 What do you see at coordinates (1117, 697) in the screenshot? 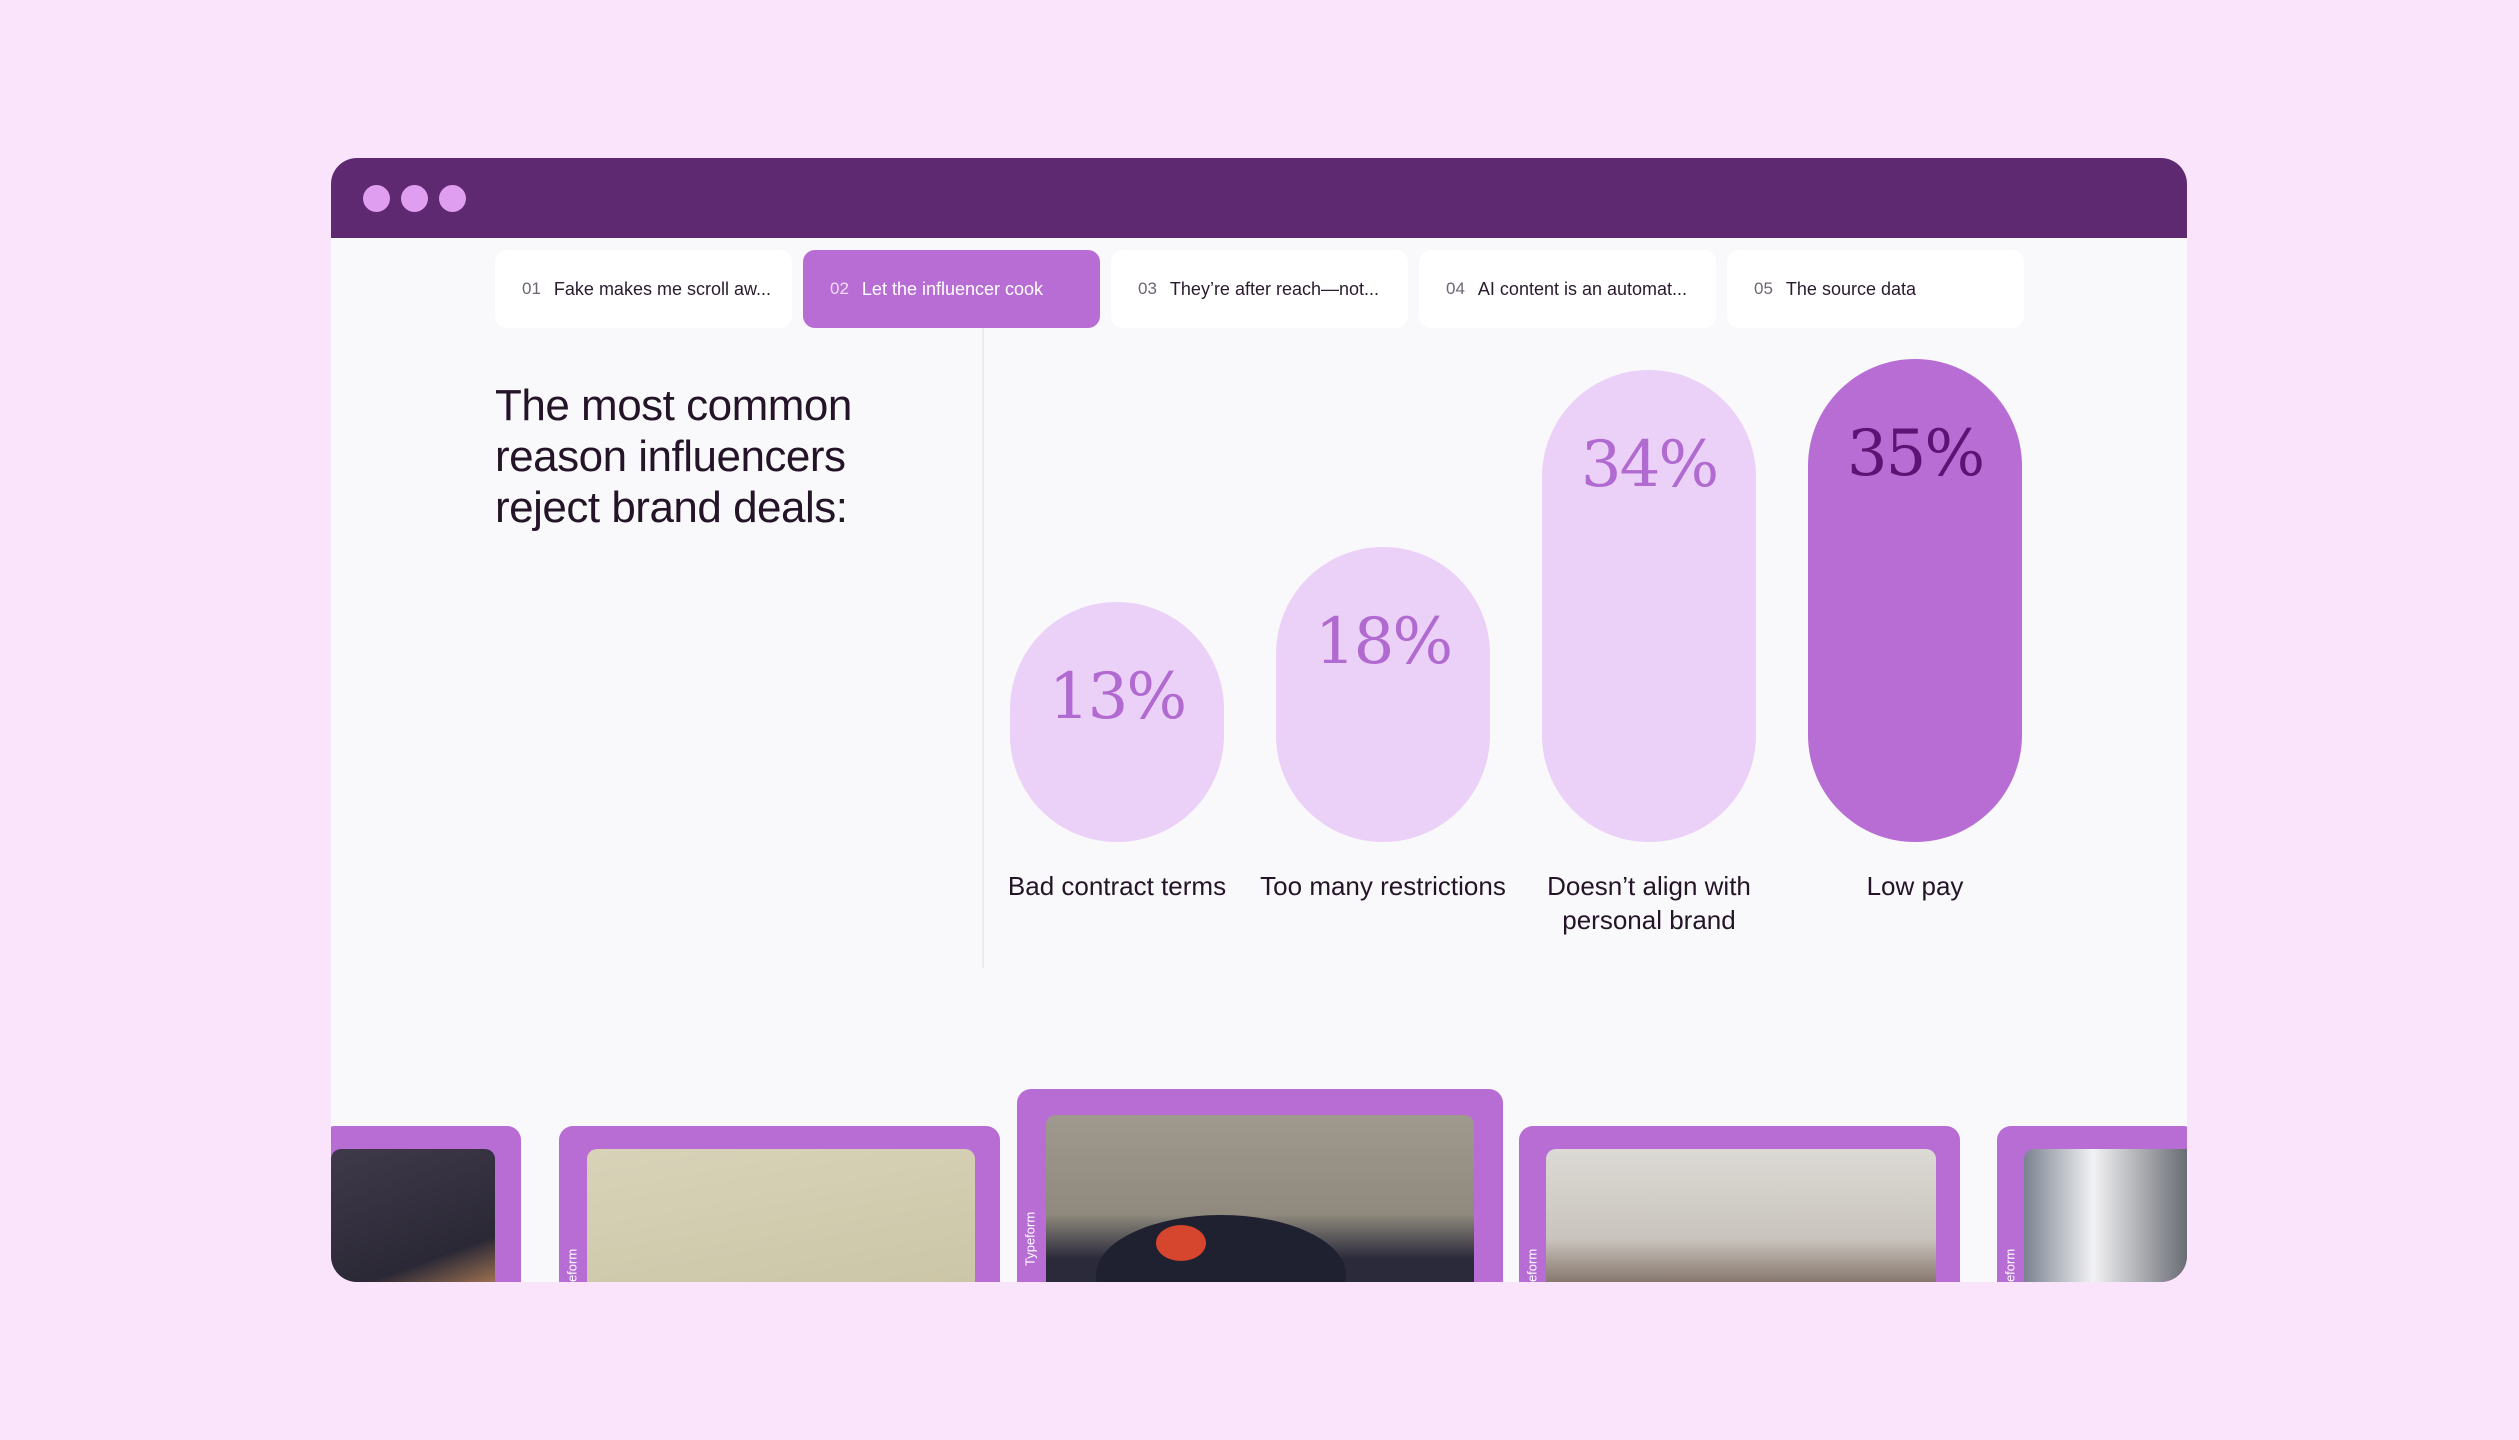
I see `bar-value-label: 13%` at bounding box center [1117, 697].